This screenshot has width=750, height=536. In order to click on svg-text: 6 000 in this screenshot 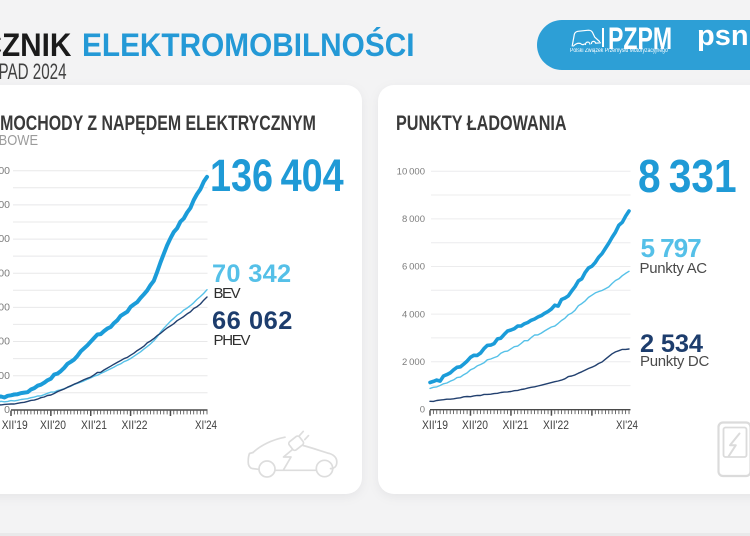, I will do `click(413, 267)`.